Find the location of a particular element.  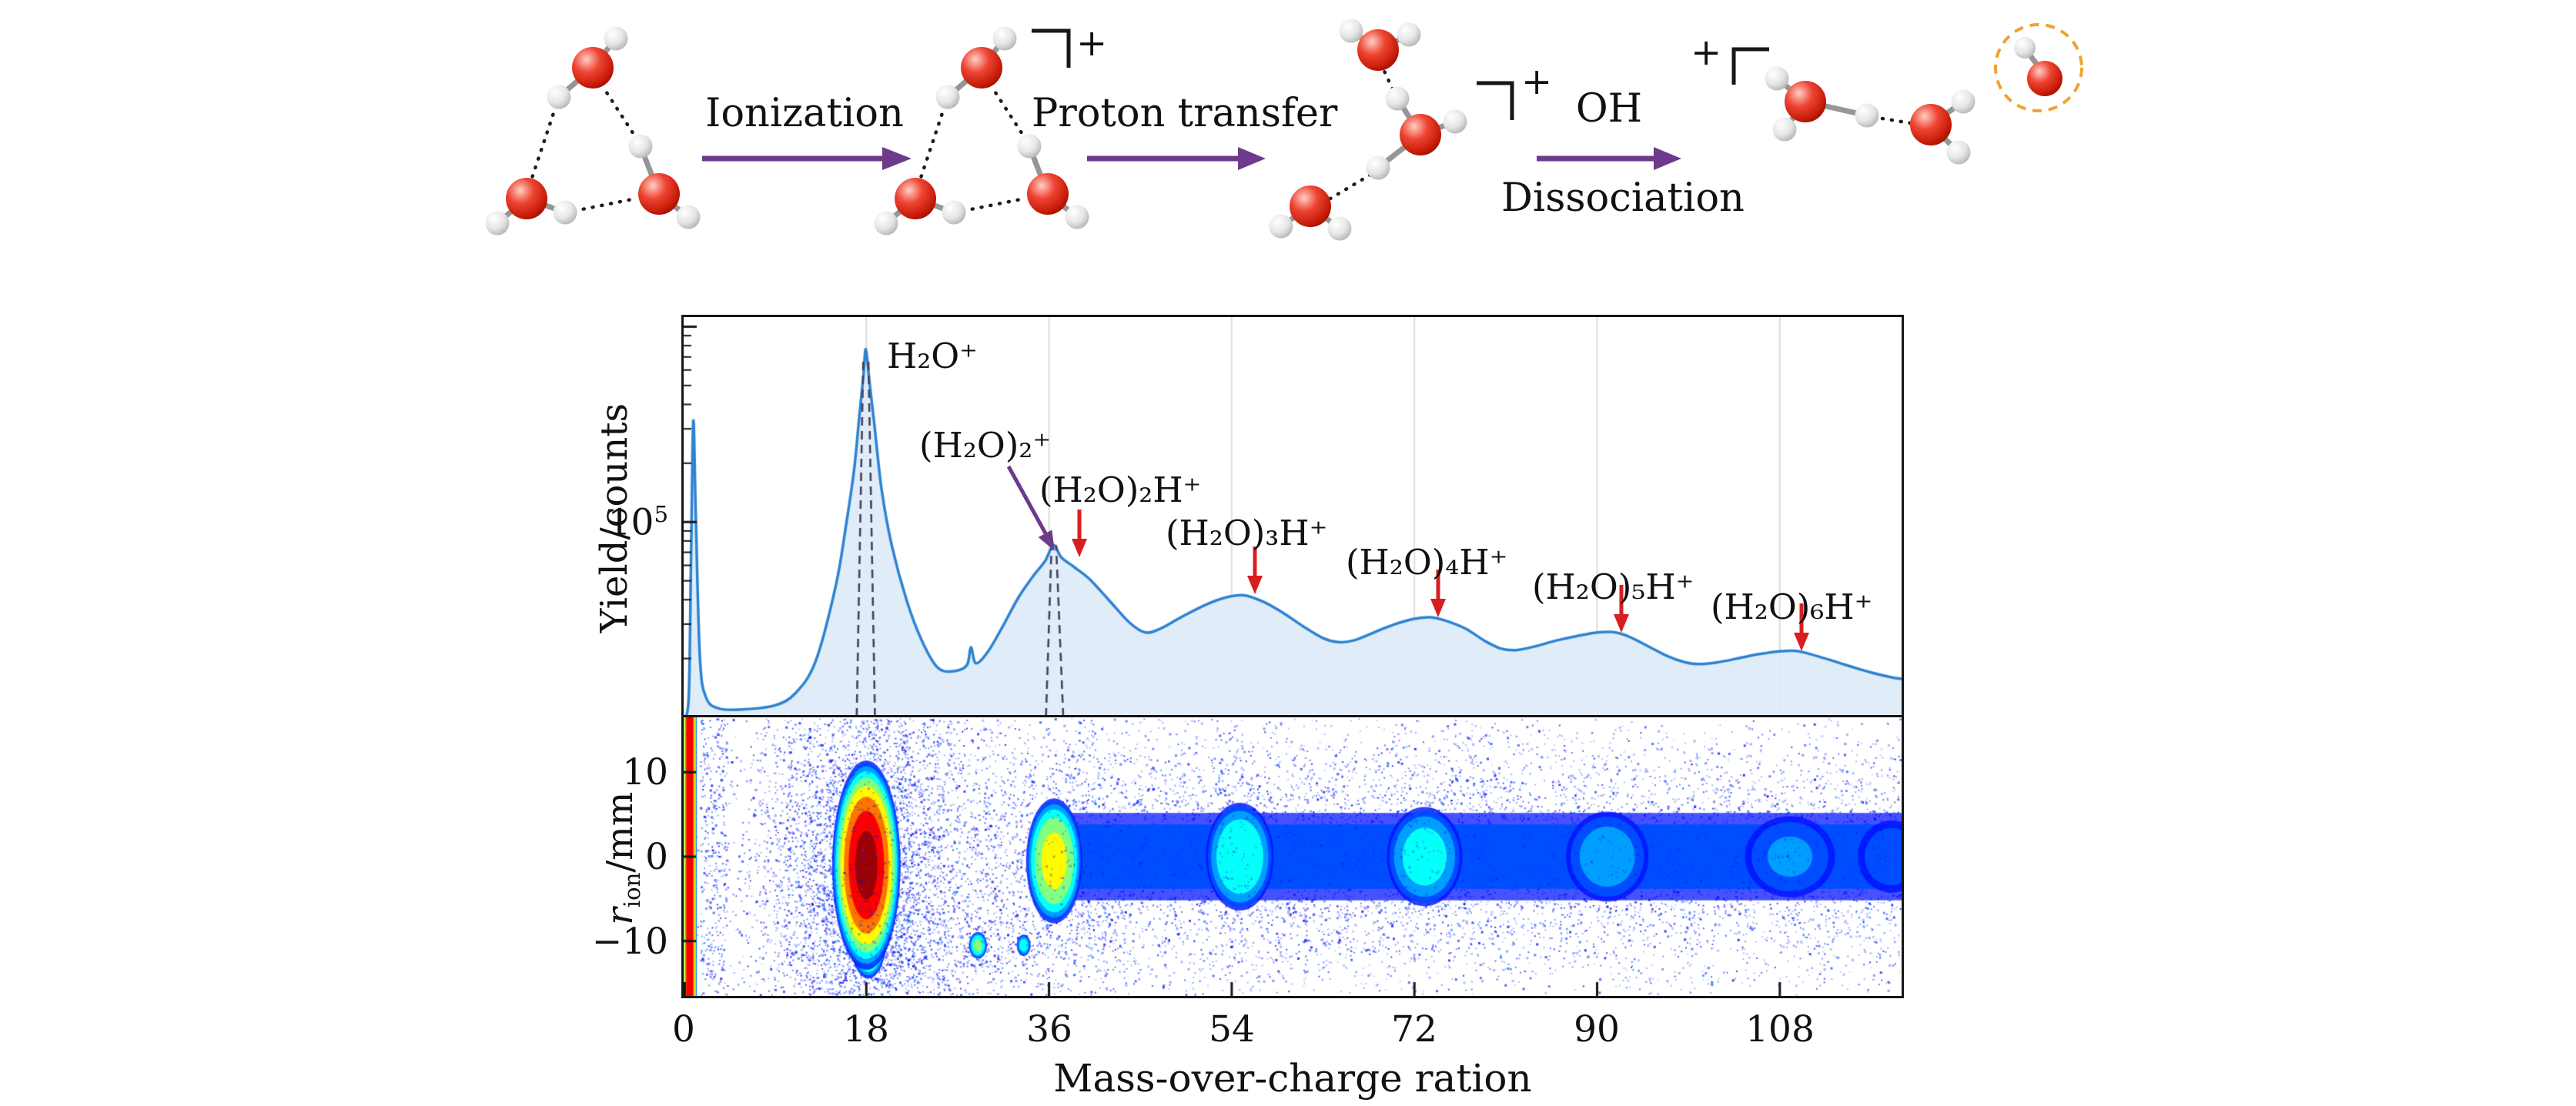

y-tick-label-1e5: 105 is located at coordinates (638, 522).